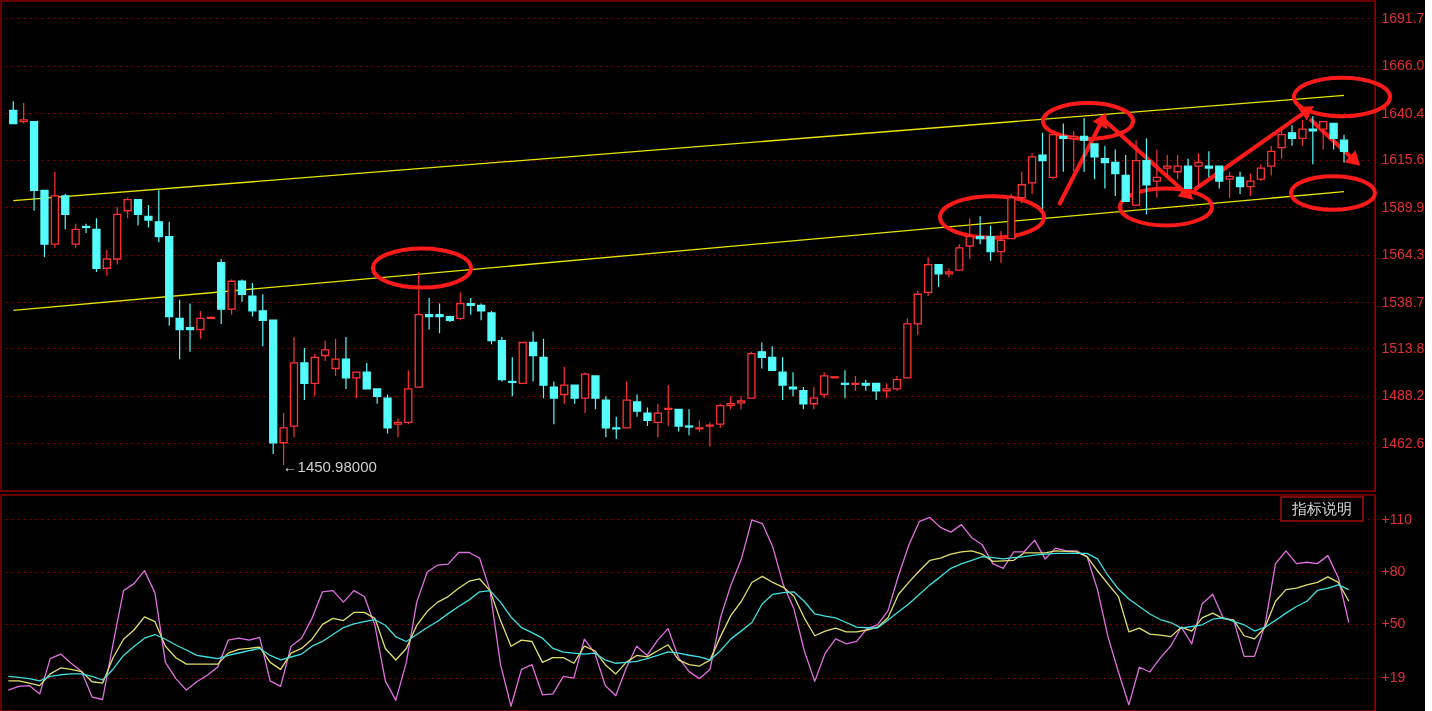 The image size is (1432, 711). Describe the element at coordinates (1403, 395) in the screenshot. I see `y-tick-label: 1488.2` at that location.